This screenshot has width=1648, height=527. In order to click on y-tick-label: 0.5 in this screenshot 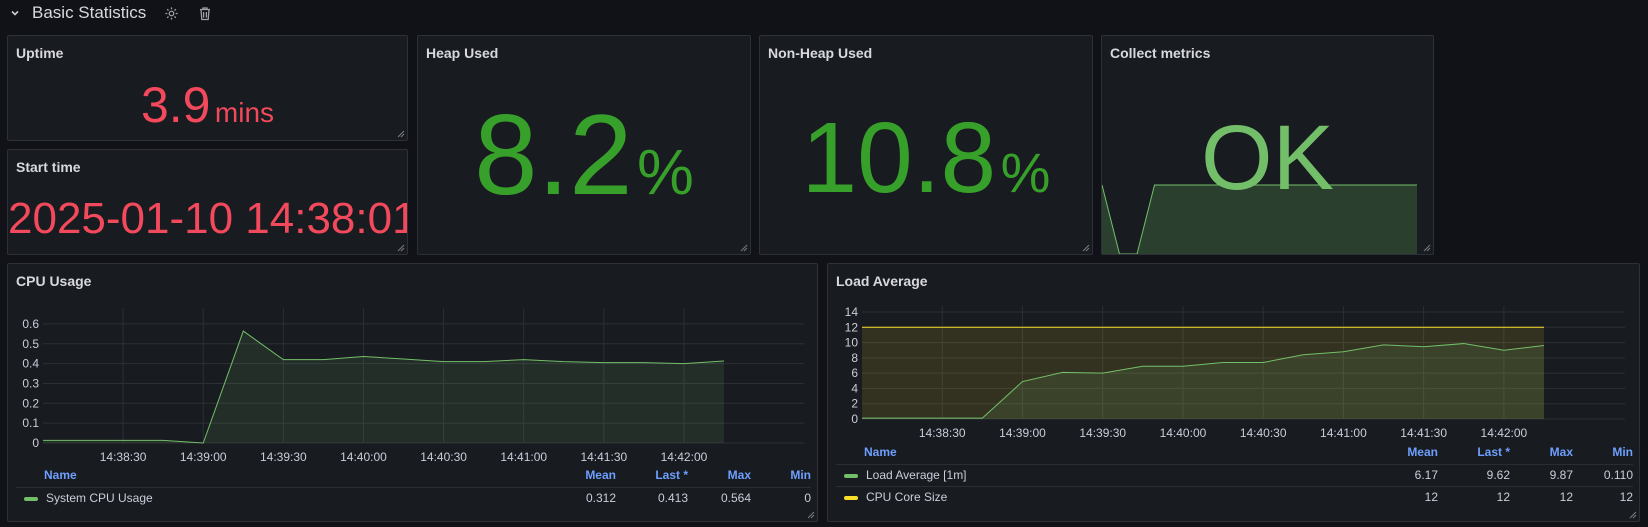, I will do `click(30, 344)`.